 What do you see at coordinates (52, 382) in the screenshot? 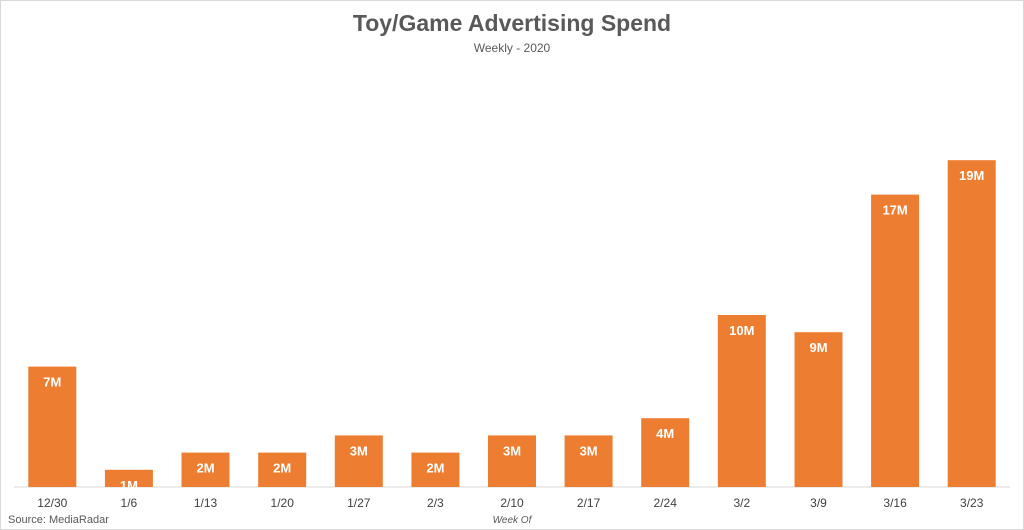
I see `data-label: 7M` at bounding box center [52, 382].